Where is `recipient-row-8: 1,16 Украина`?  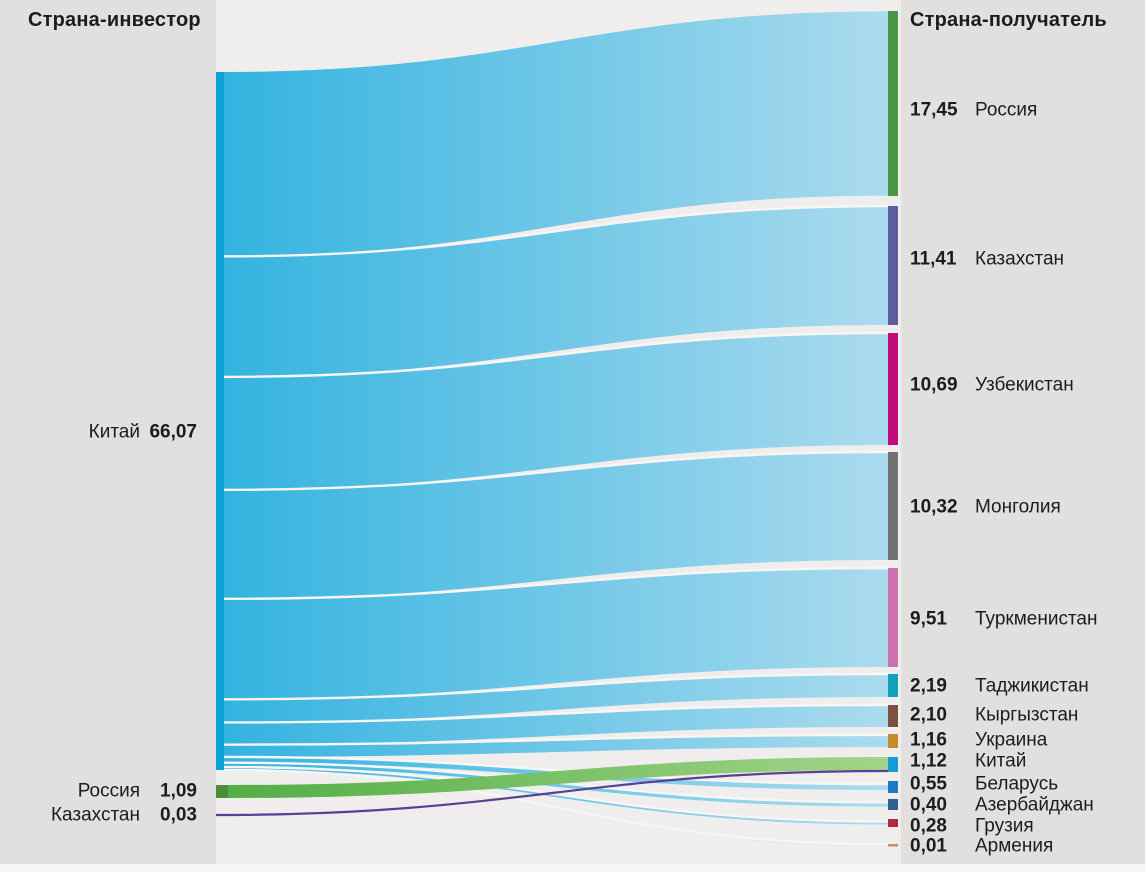 recipient-row-8: 1,16 Украина is located at coordinates (978, 740).